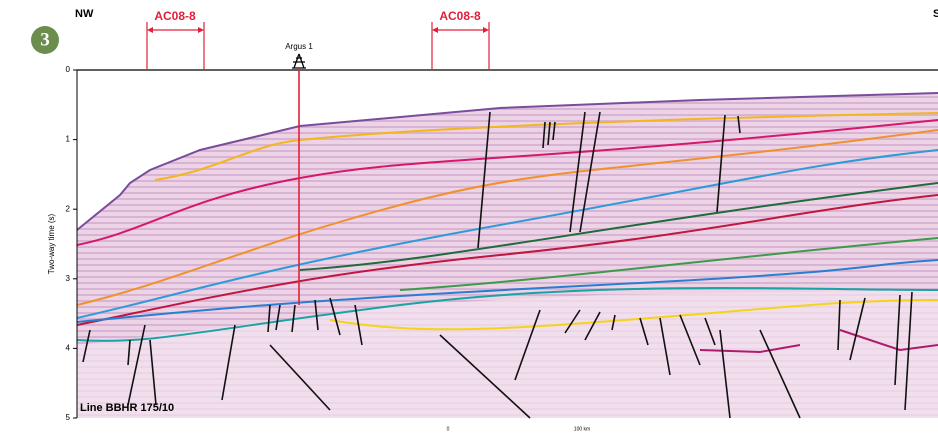  Describe the element at coordinates (51, 243) in the screenshot. I see `axis-label: Two-way time (s)` at that location.